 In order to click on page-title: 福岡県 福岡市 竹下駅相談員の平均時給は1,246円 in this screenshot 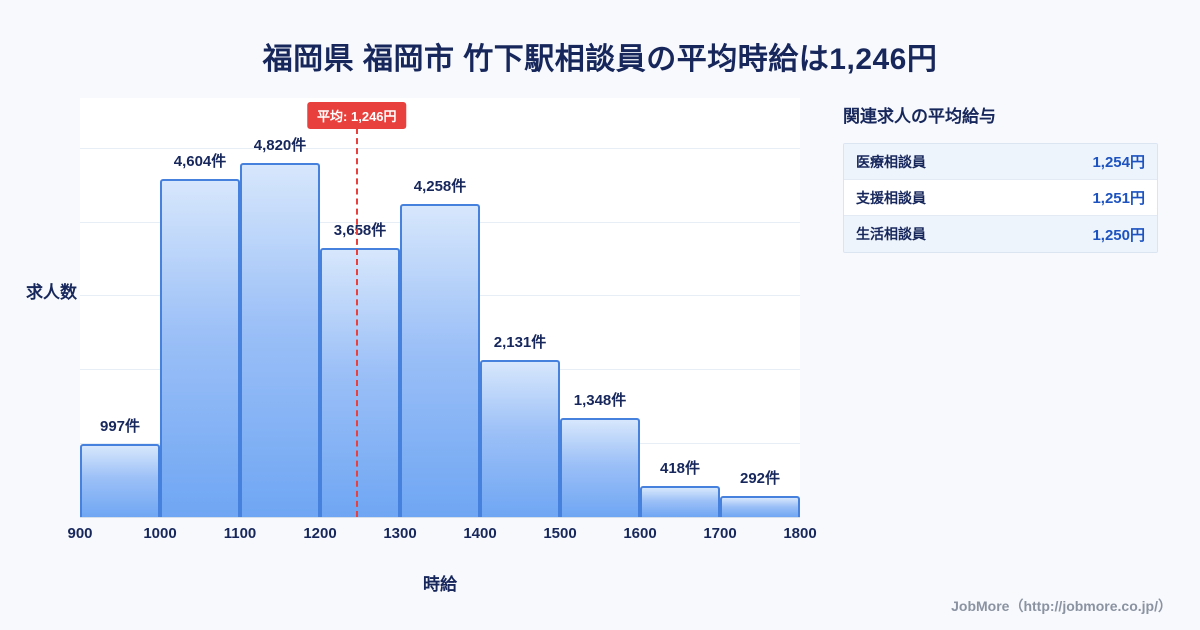, I will do `click(600, 59)`.